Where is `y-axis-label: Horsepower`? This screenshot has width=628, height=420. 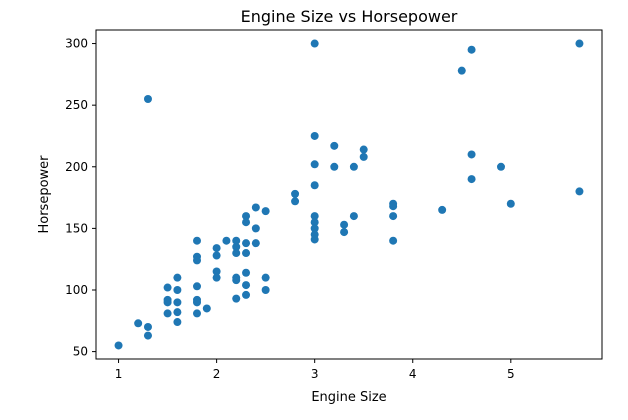 y-axis-label: Horsepower is located at coordinates (44, 194).